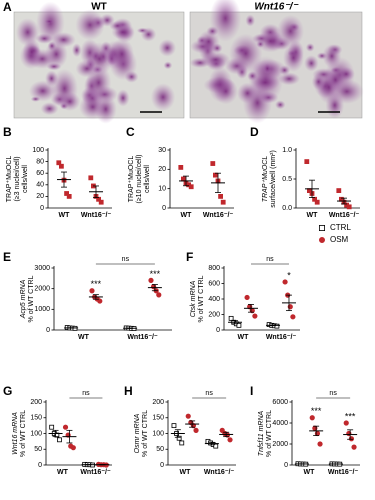  Describe the element at coordinates (9, 179) in the screenshot. I see `y-axis-title: TRAP⁺MuOCL` at that location.